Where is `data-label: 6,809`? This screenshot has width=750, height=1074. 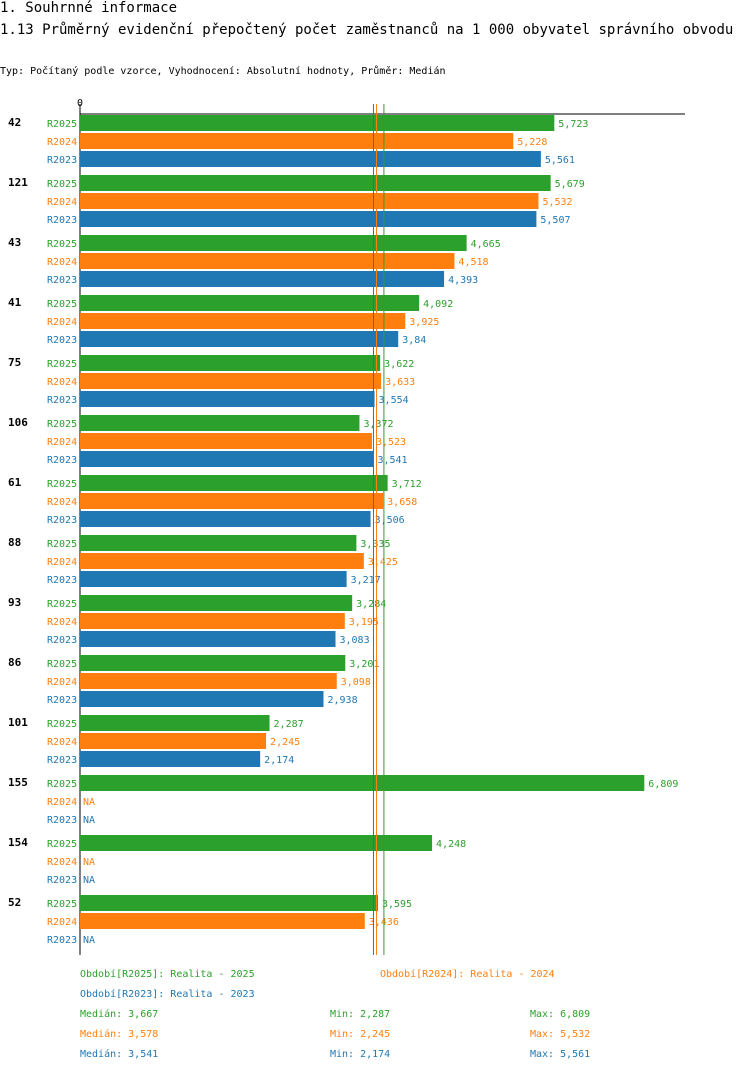 data-label: 6,809 is located at coordinates (663, 784).